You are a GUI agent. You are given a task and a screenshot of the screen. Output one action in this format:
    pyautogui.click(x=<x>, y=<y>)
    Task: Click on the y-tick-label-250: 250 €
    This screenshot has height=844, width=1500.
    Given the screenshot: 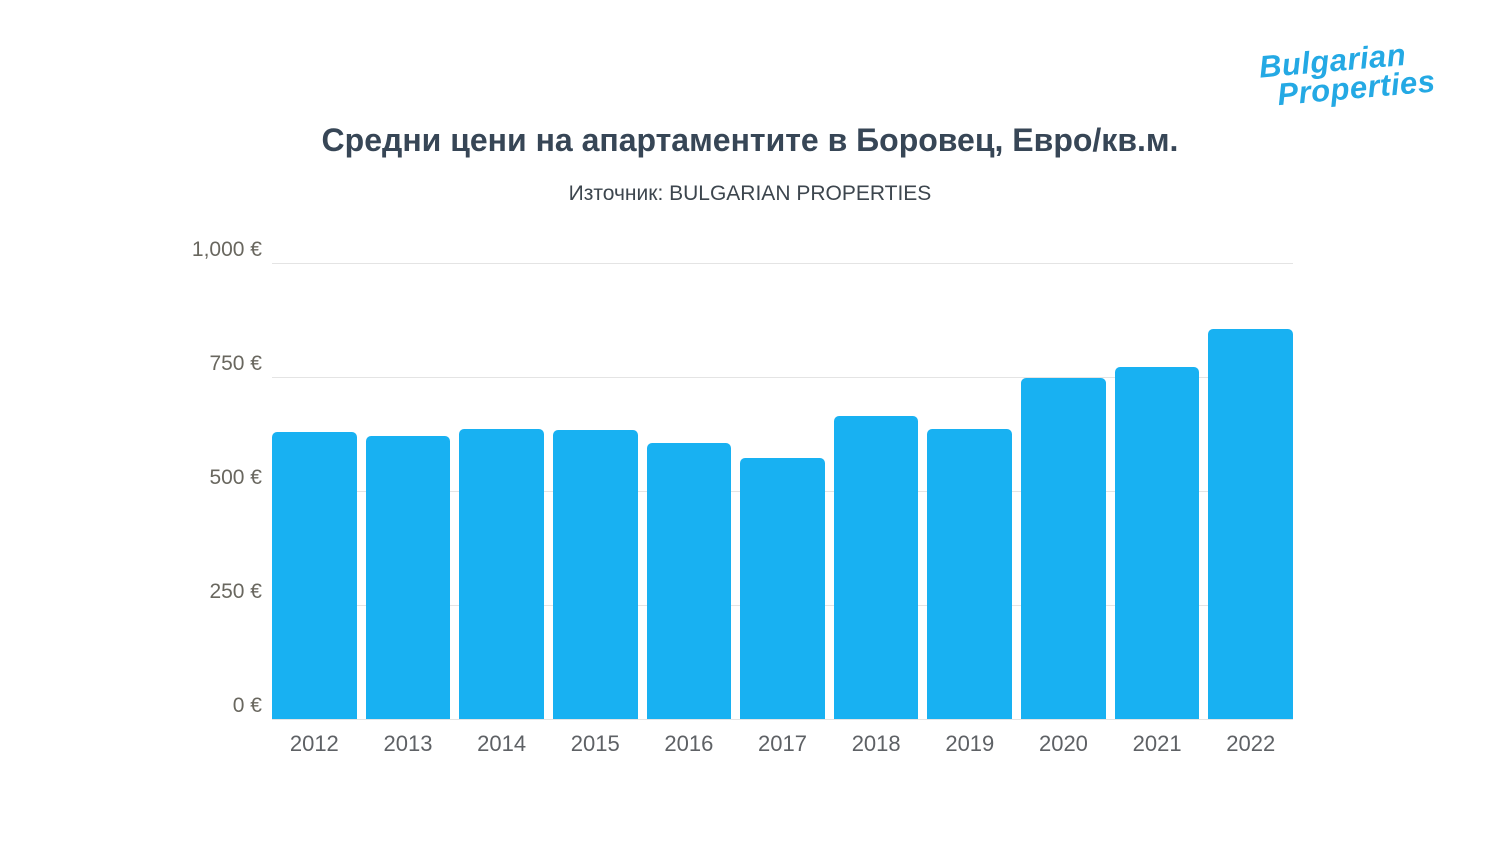 What is the action you would take?
    pyautogui.click(x=235, y=591)
    